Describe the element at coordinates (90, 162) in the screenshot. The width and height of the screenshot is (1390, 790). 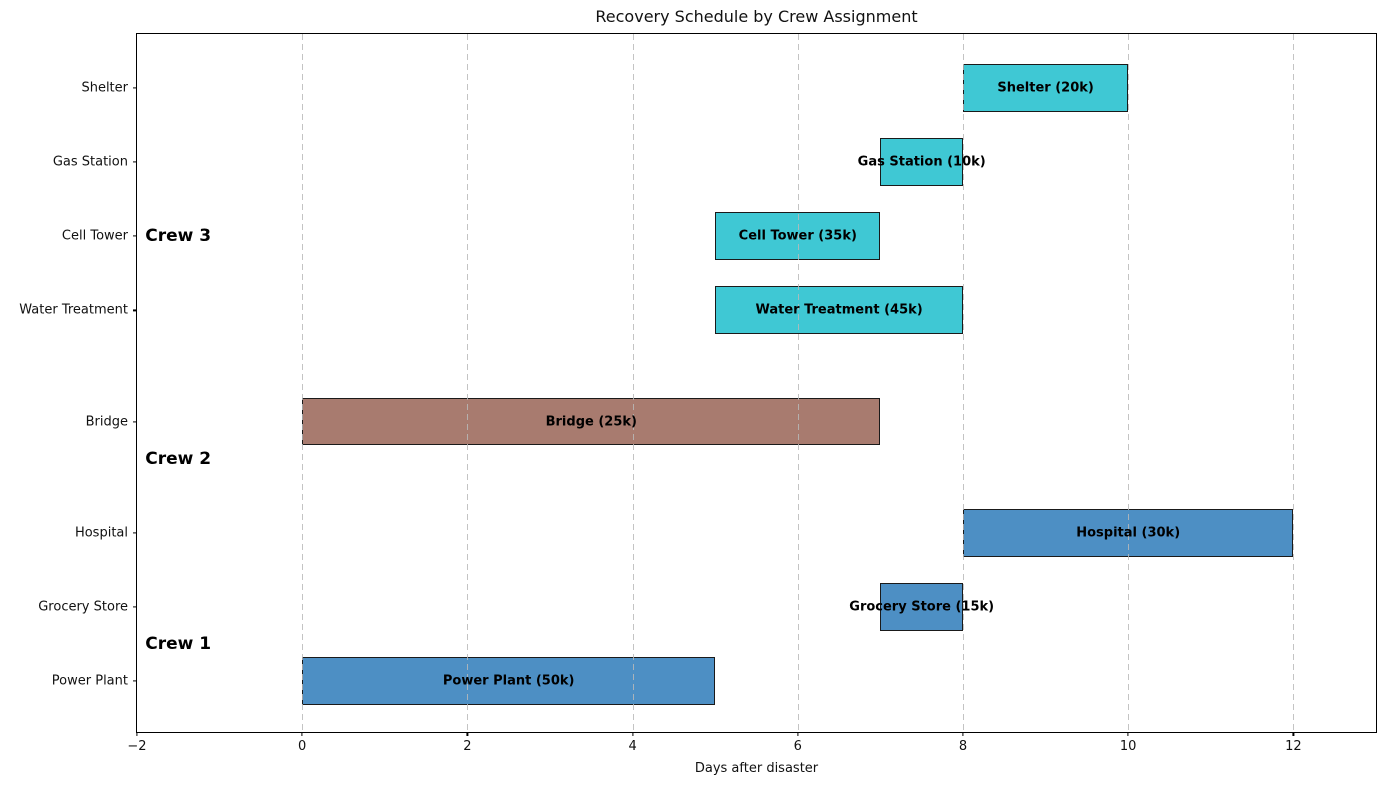
I see `y-tick-label-gas-station: Gas Station` at that location.